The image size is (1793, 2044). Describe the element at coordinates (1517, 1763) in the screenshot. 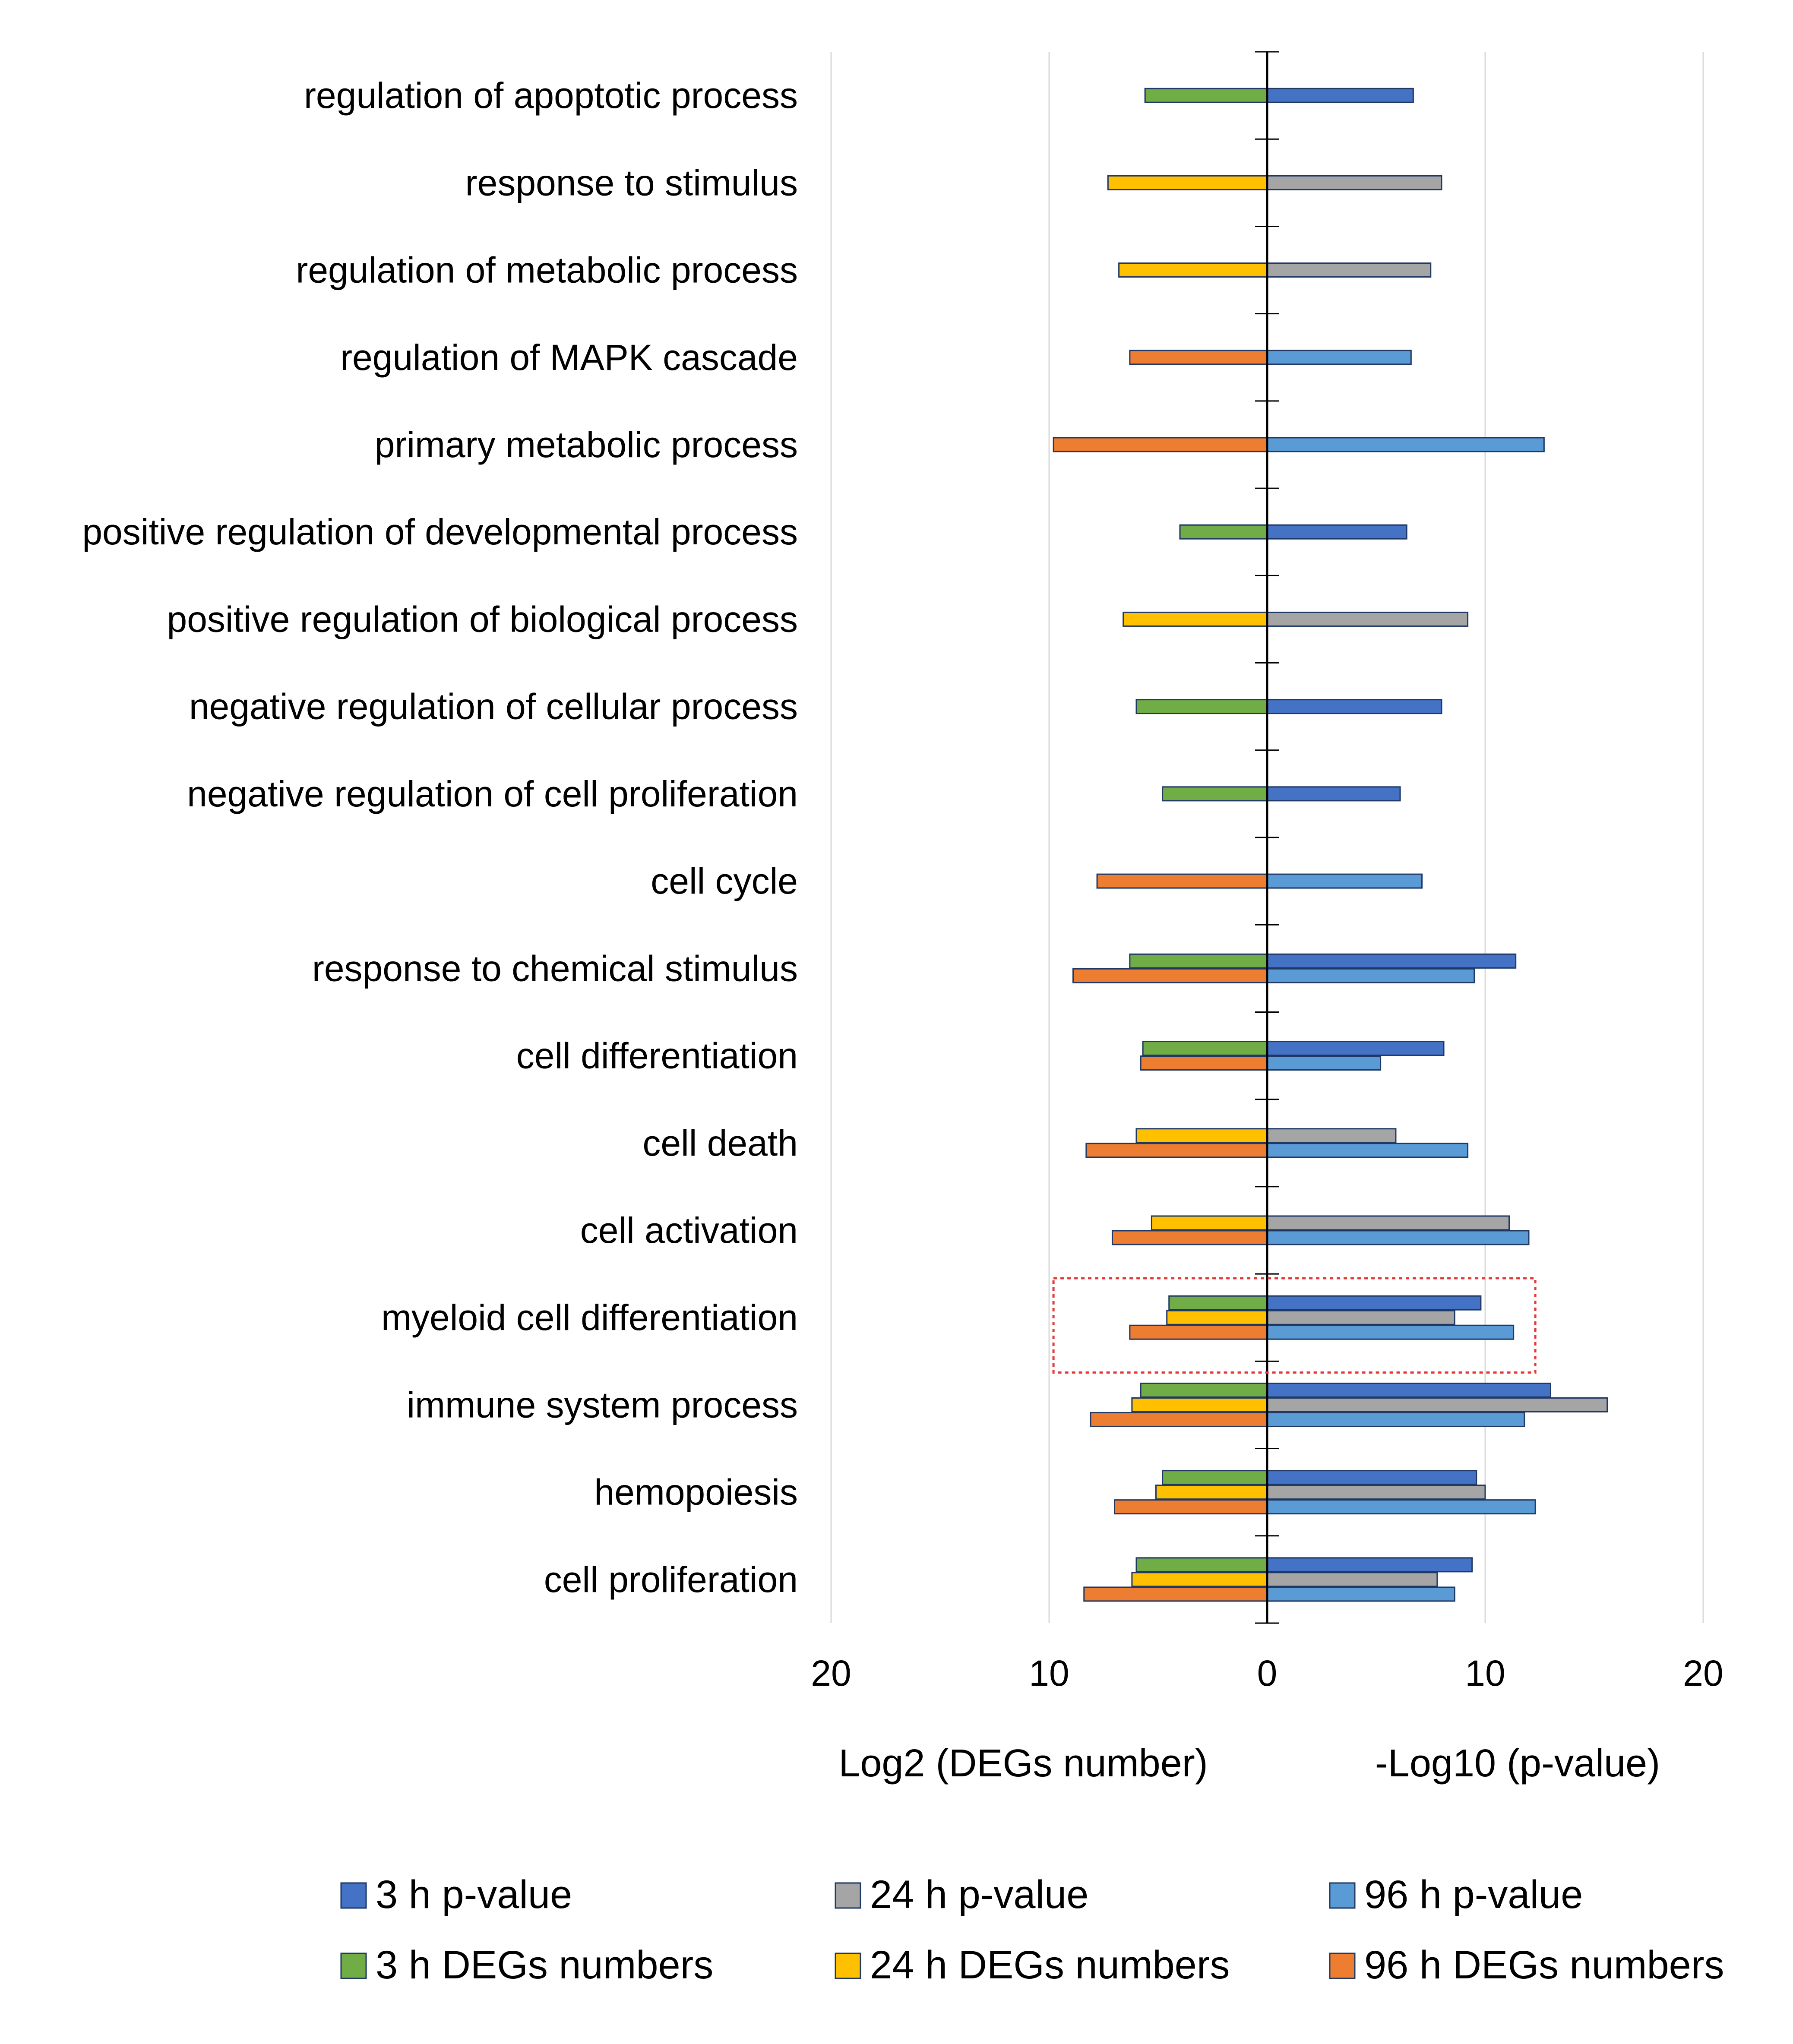

I see `right-axis-title: -Log10 (p-value)` at that location.